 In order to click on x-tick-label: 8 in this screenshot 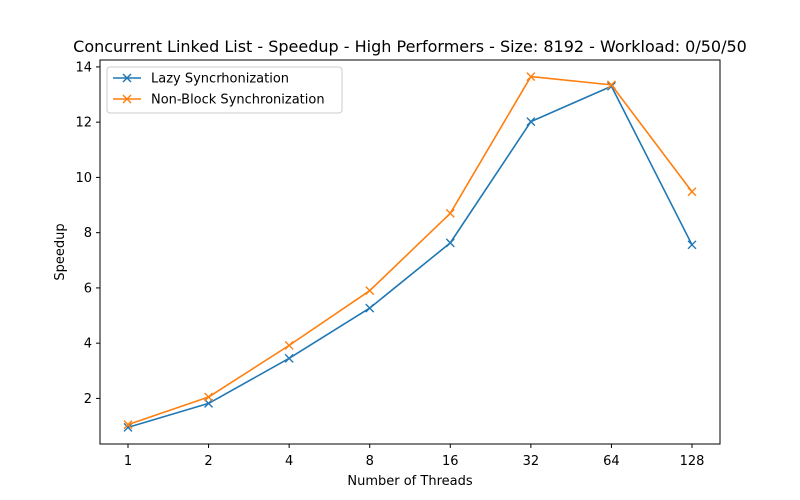, I will do `click(370, 461)`.